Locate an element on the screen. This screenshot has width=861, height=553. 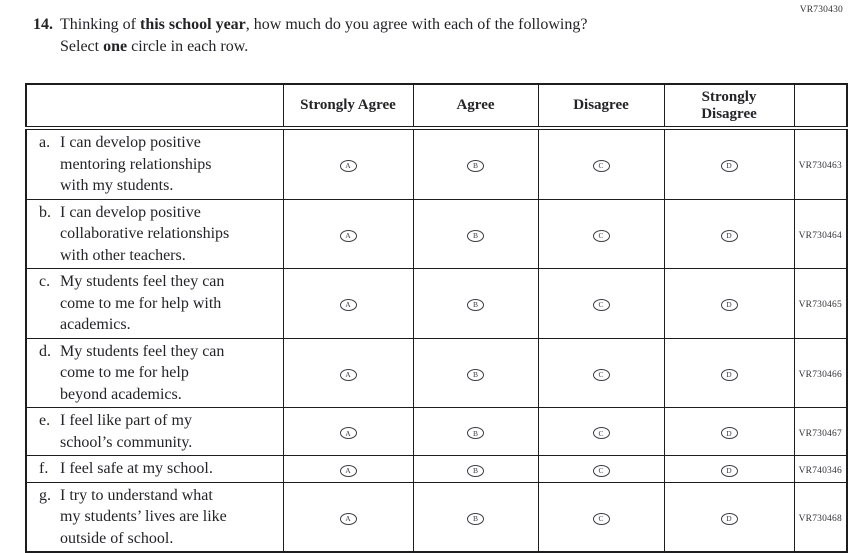
column-header-disagree: Disagree is located at coordinates (601, 106).